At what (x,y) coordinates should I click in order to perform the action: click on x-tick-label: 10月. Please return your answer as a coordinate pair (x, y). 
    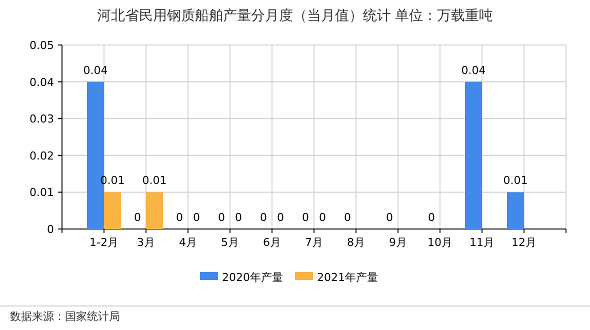
    Looking at the image, I should click on (440, 242).